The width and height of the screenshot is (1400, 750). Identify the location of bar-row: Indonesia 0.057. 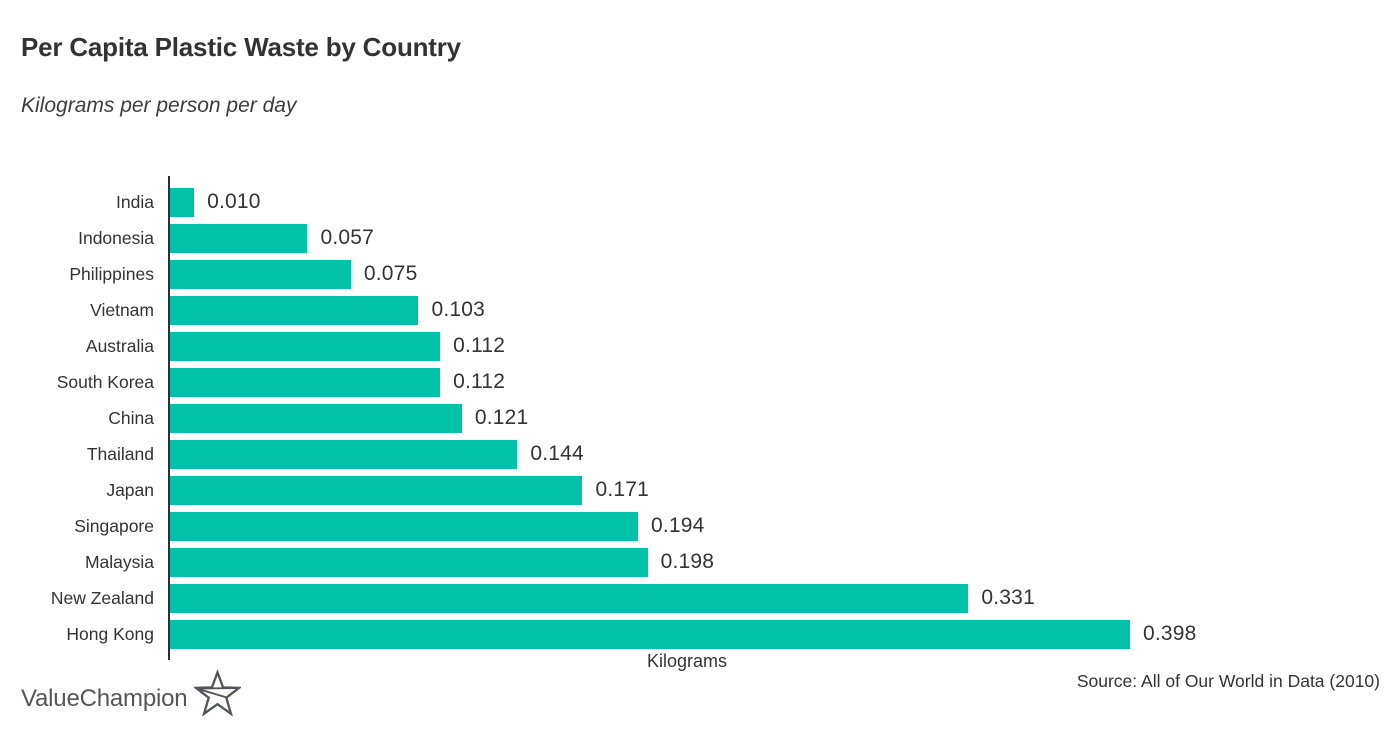
(700, 238).